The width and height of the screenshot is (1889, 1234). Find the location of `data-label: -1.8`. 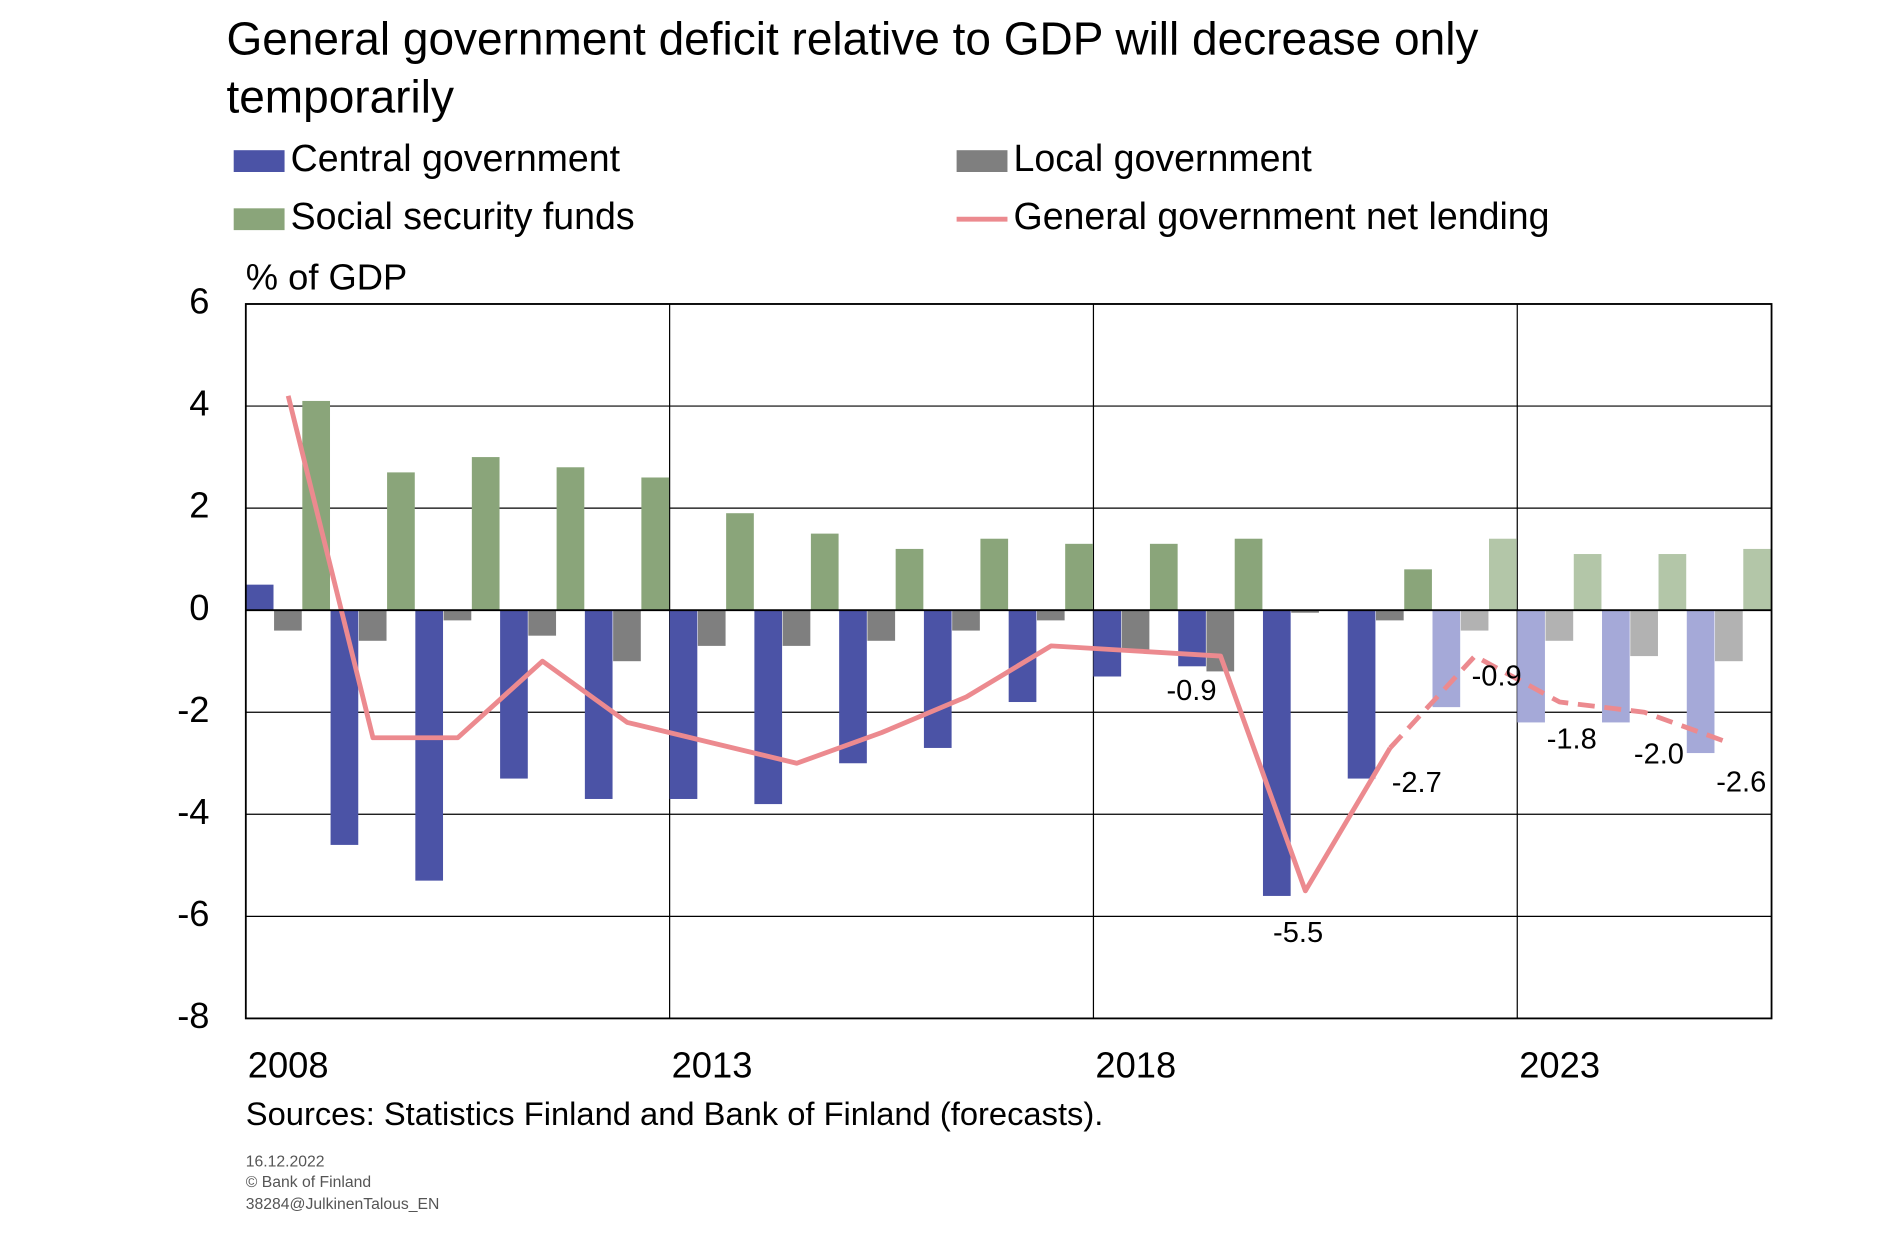

data-label: -1.8 is located at coordinates (1572, 739).